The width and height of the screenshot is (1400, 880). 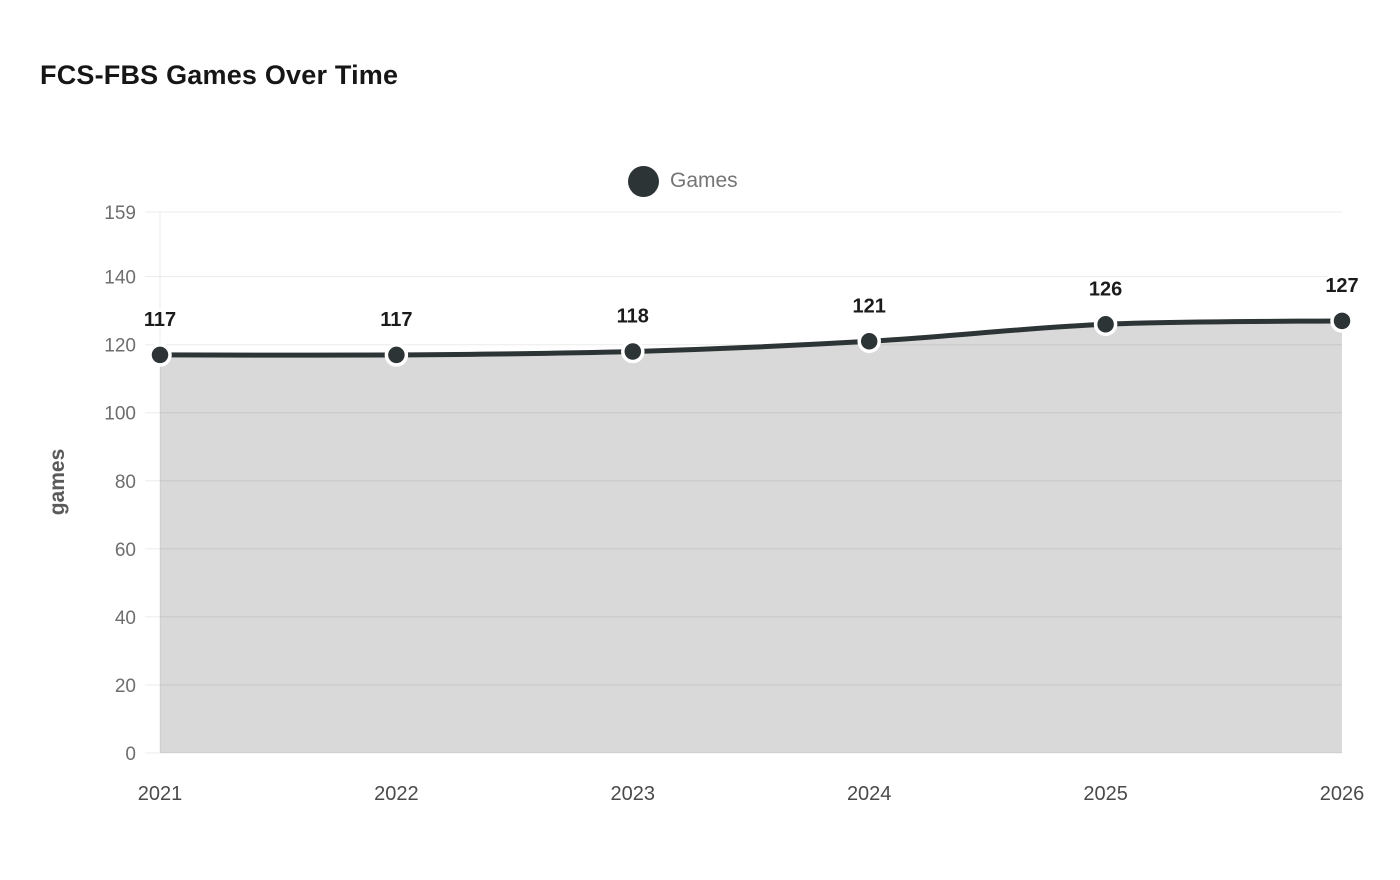 I want to click on y-tick-label: 80, so click(x=125, y=482).